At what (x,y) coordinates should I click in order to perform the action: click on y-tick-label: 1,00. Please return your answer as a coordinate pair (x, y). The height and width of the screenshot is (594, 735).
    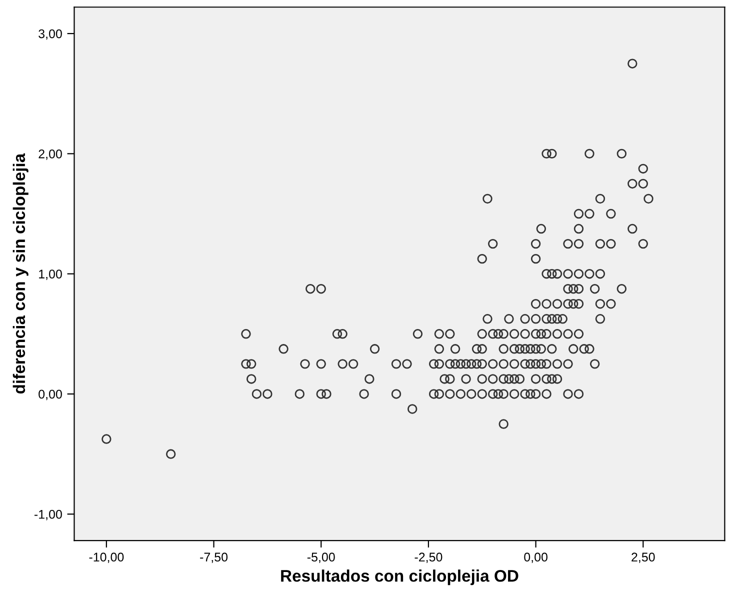
    Looking at the image, I should click on (50, 275).